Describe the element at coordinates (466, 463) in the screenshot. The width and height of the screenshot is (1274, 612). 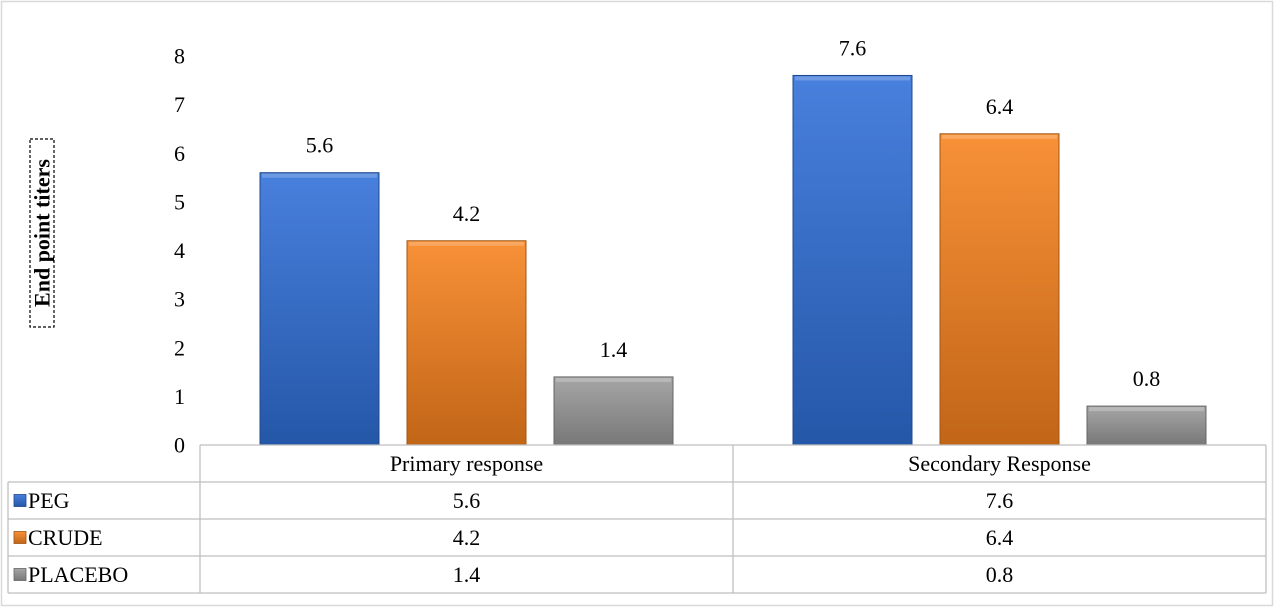
I see `category-label: Primary response` at that location.